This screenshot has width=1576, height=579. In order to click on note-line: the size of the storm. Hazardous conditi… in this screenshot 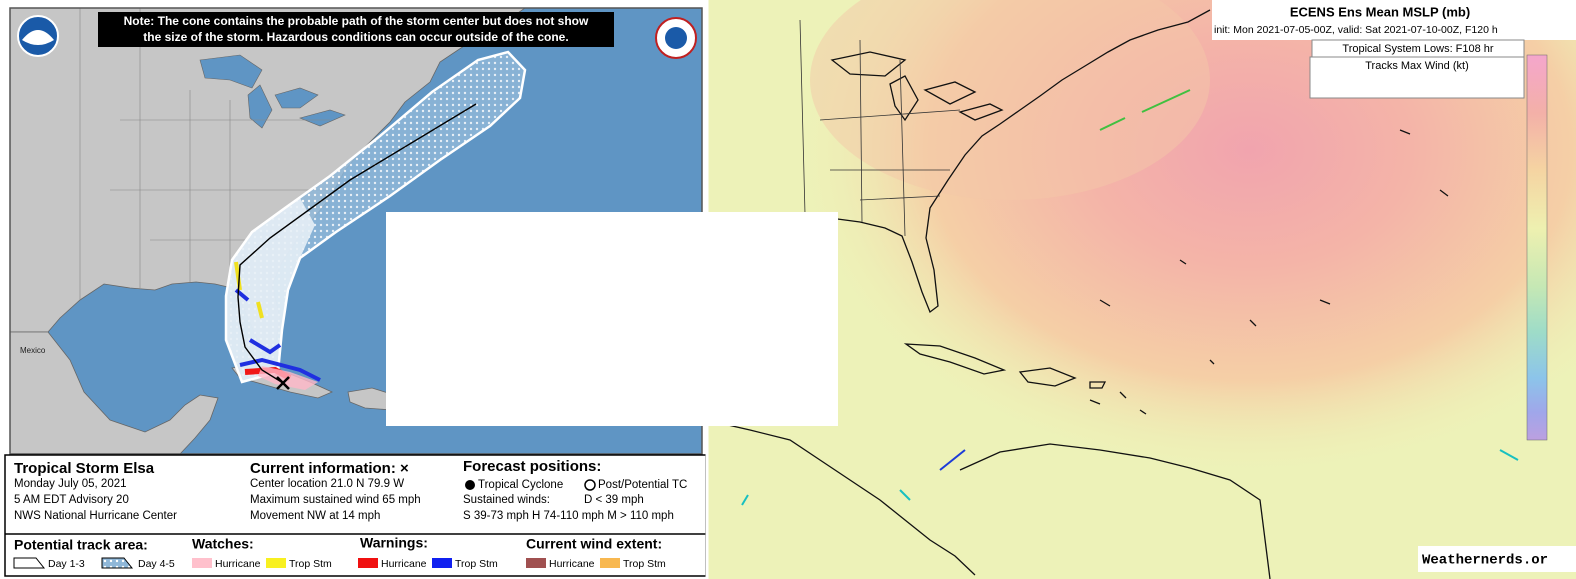, I will do `click(355, 37)`.